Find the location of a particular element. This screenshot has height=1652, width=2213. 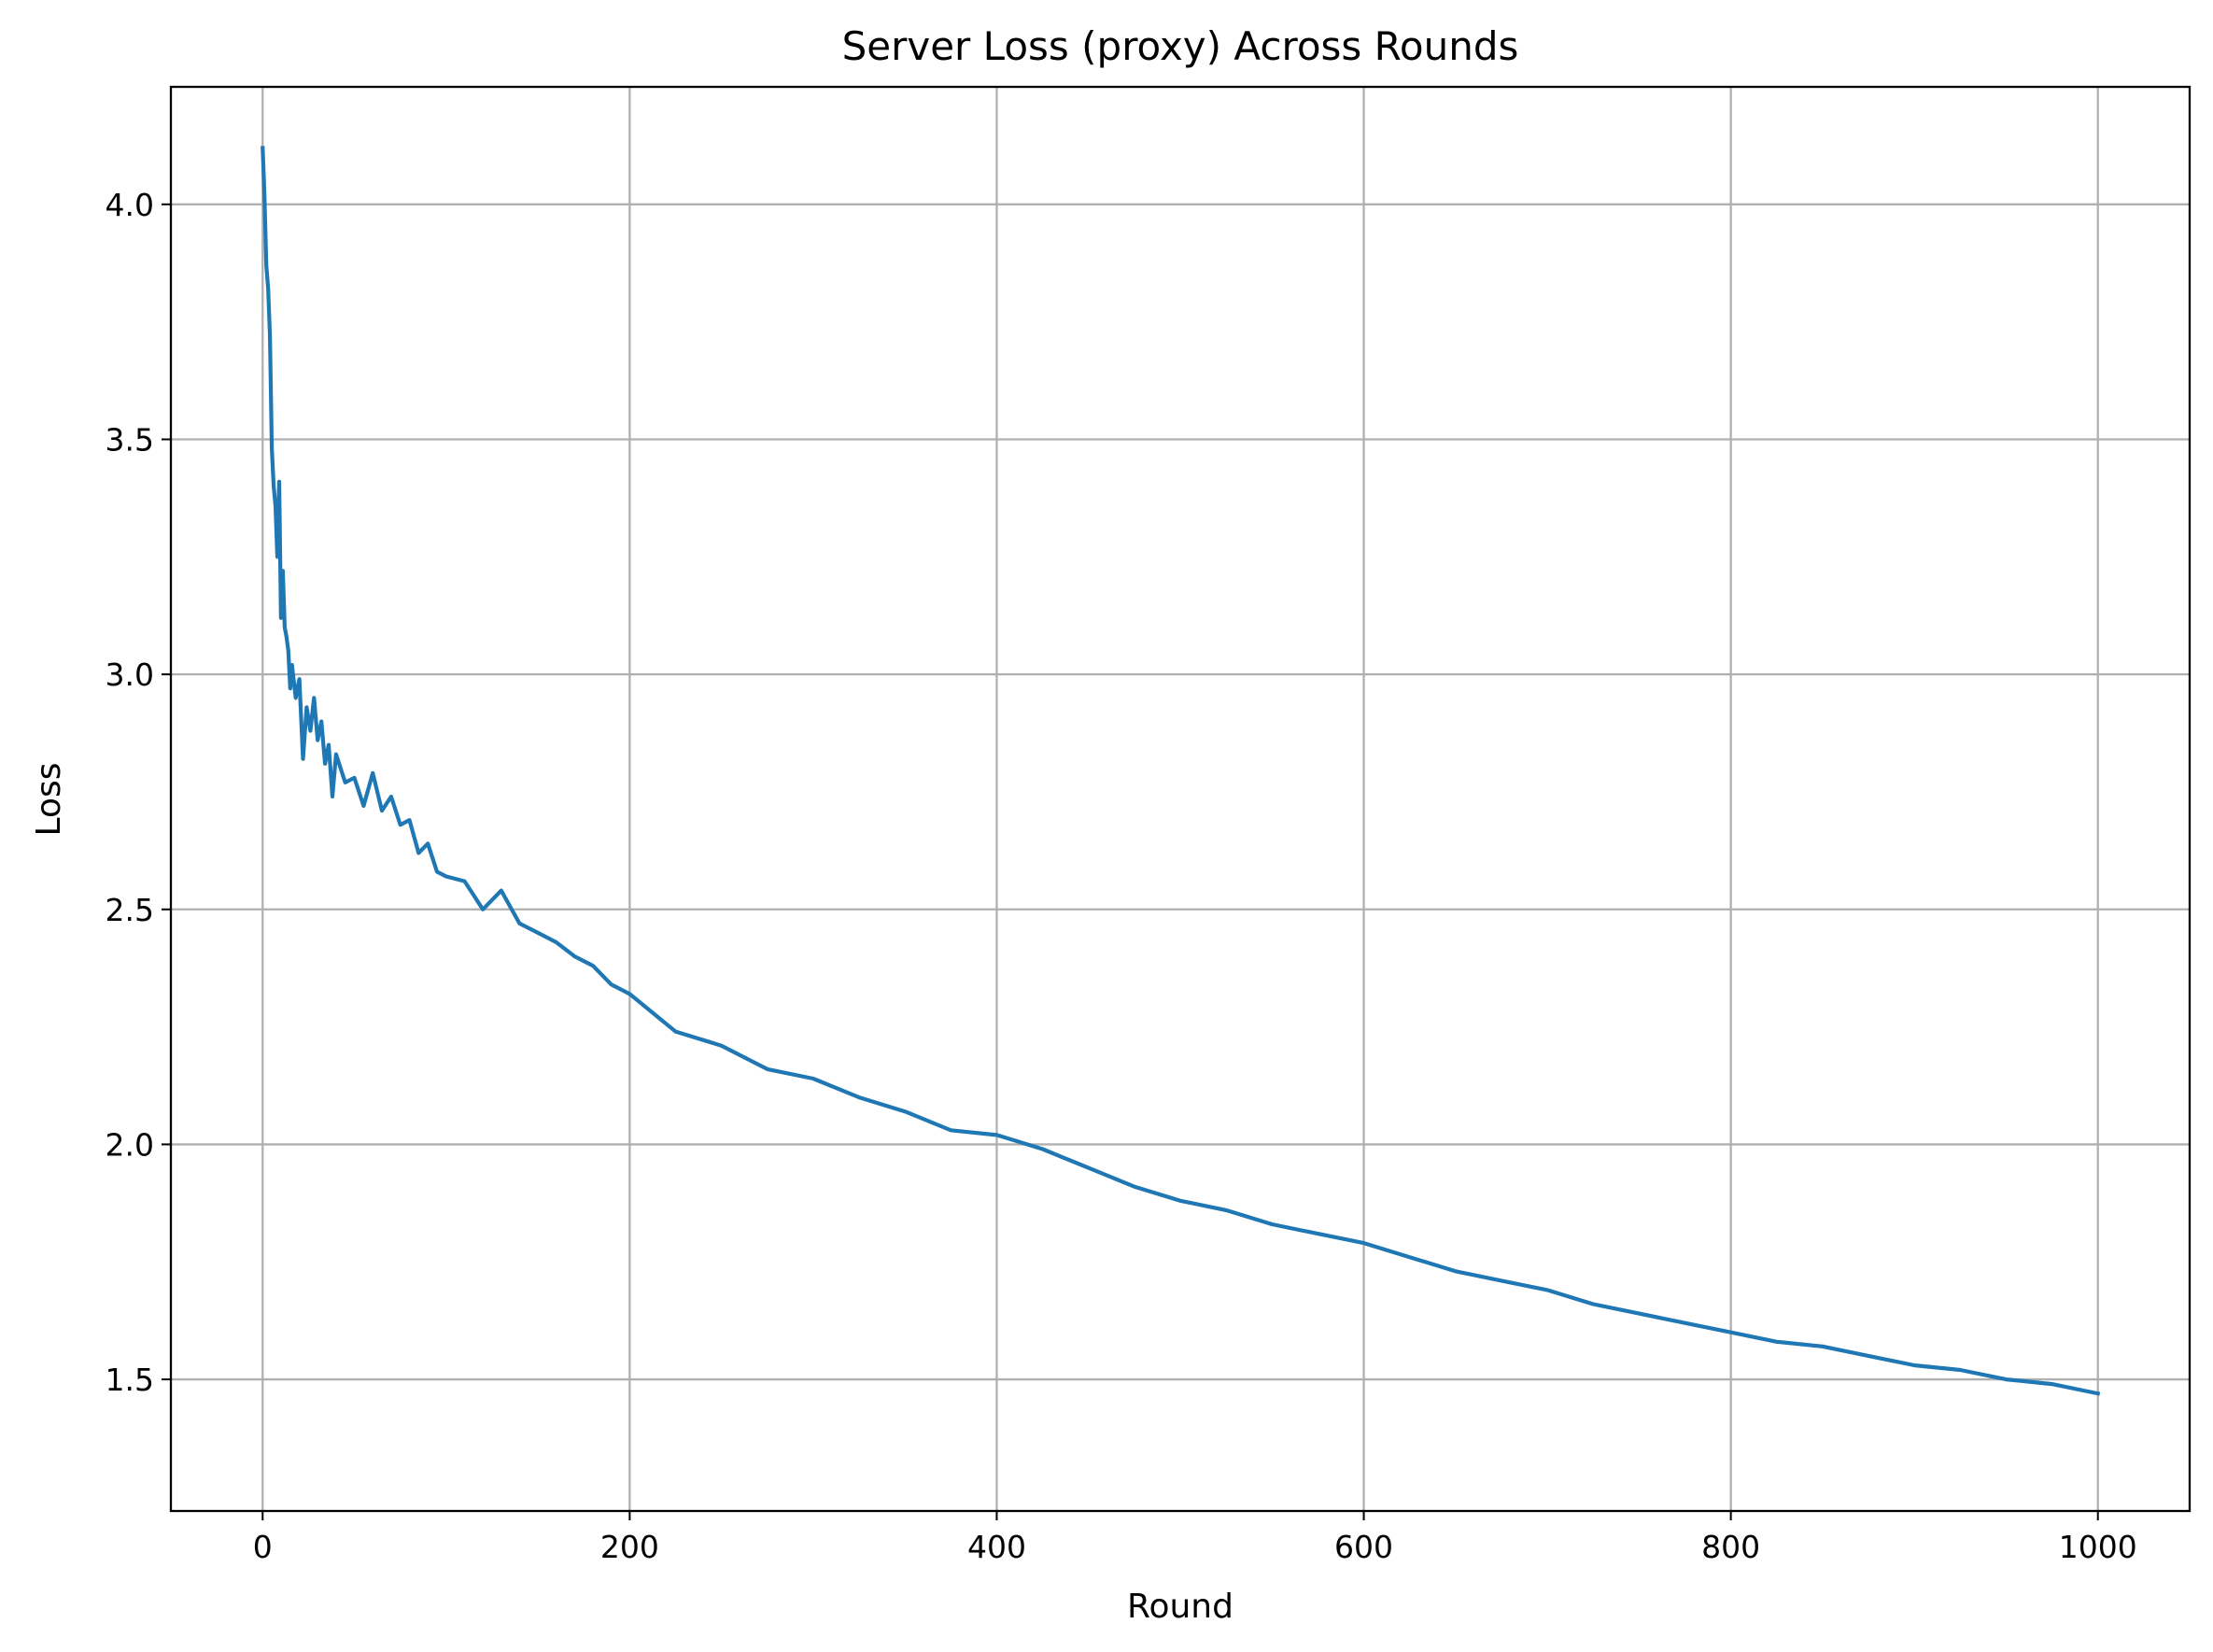

x-tick-label: 1000 is located at coordinates (2098, 1547).